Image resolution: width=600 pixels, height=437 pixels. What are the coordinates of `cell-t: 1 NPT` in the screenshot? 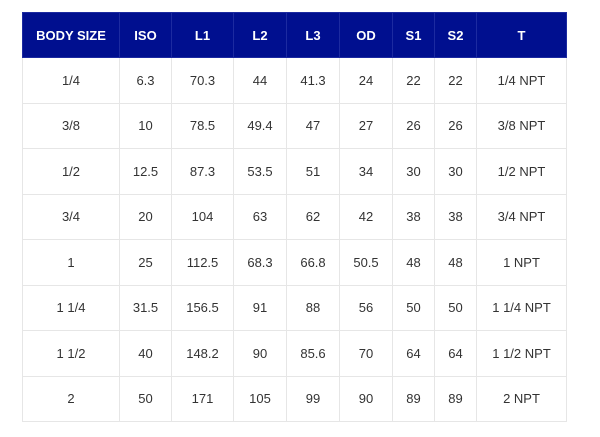 It's located at (521, 262).